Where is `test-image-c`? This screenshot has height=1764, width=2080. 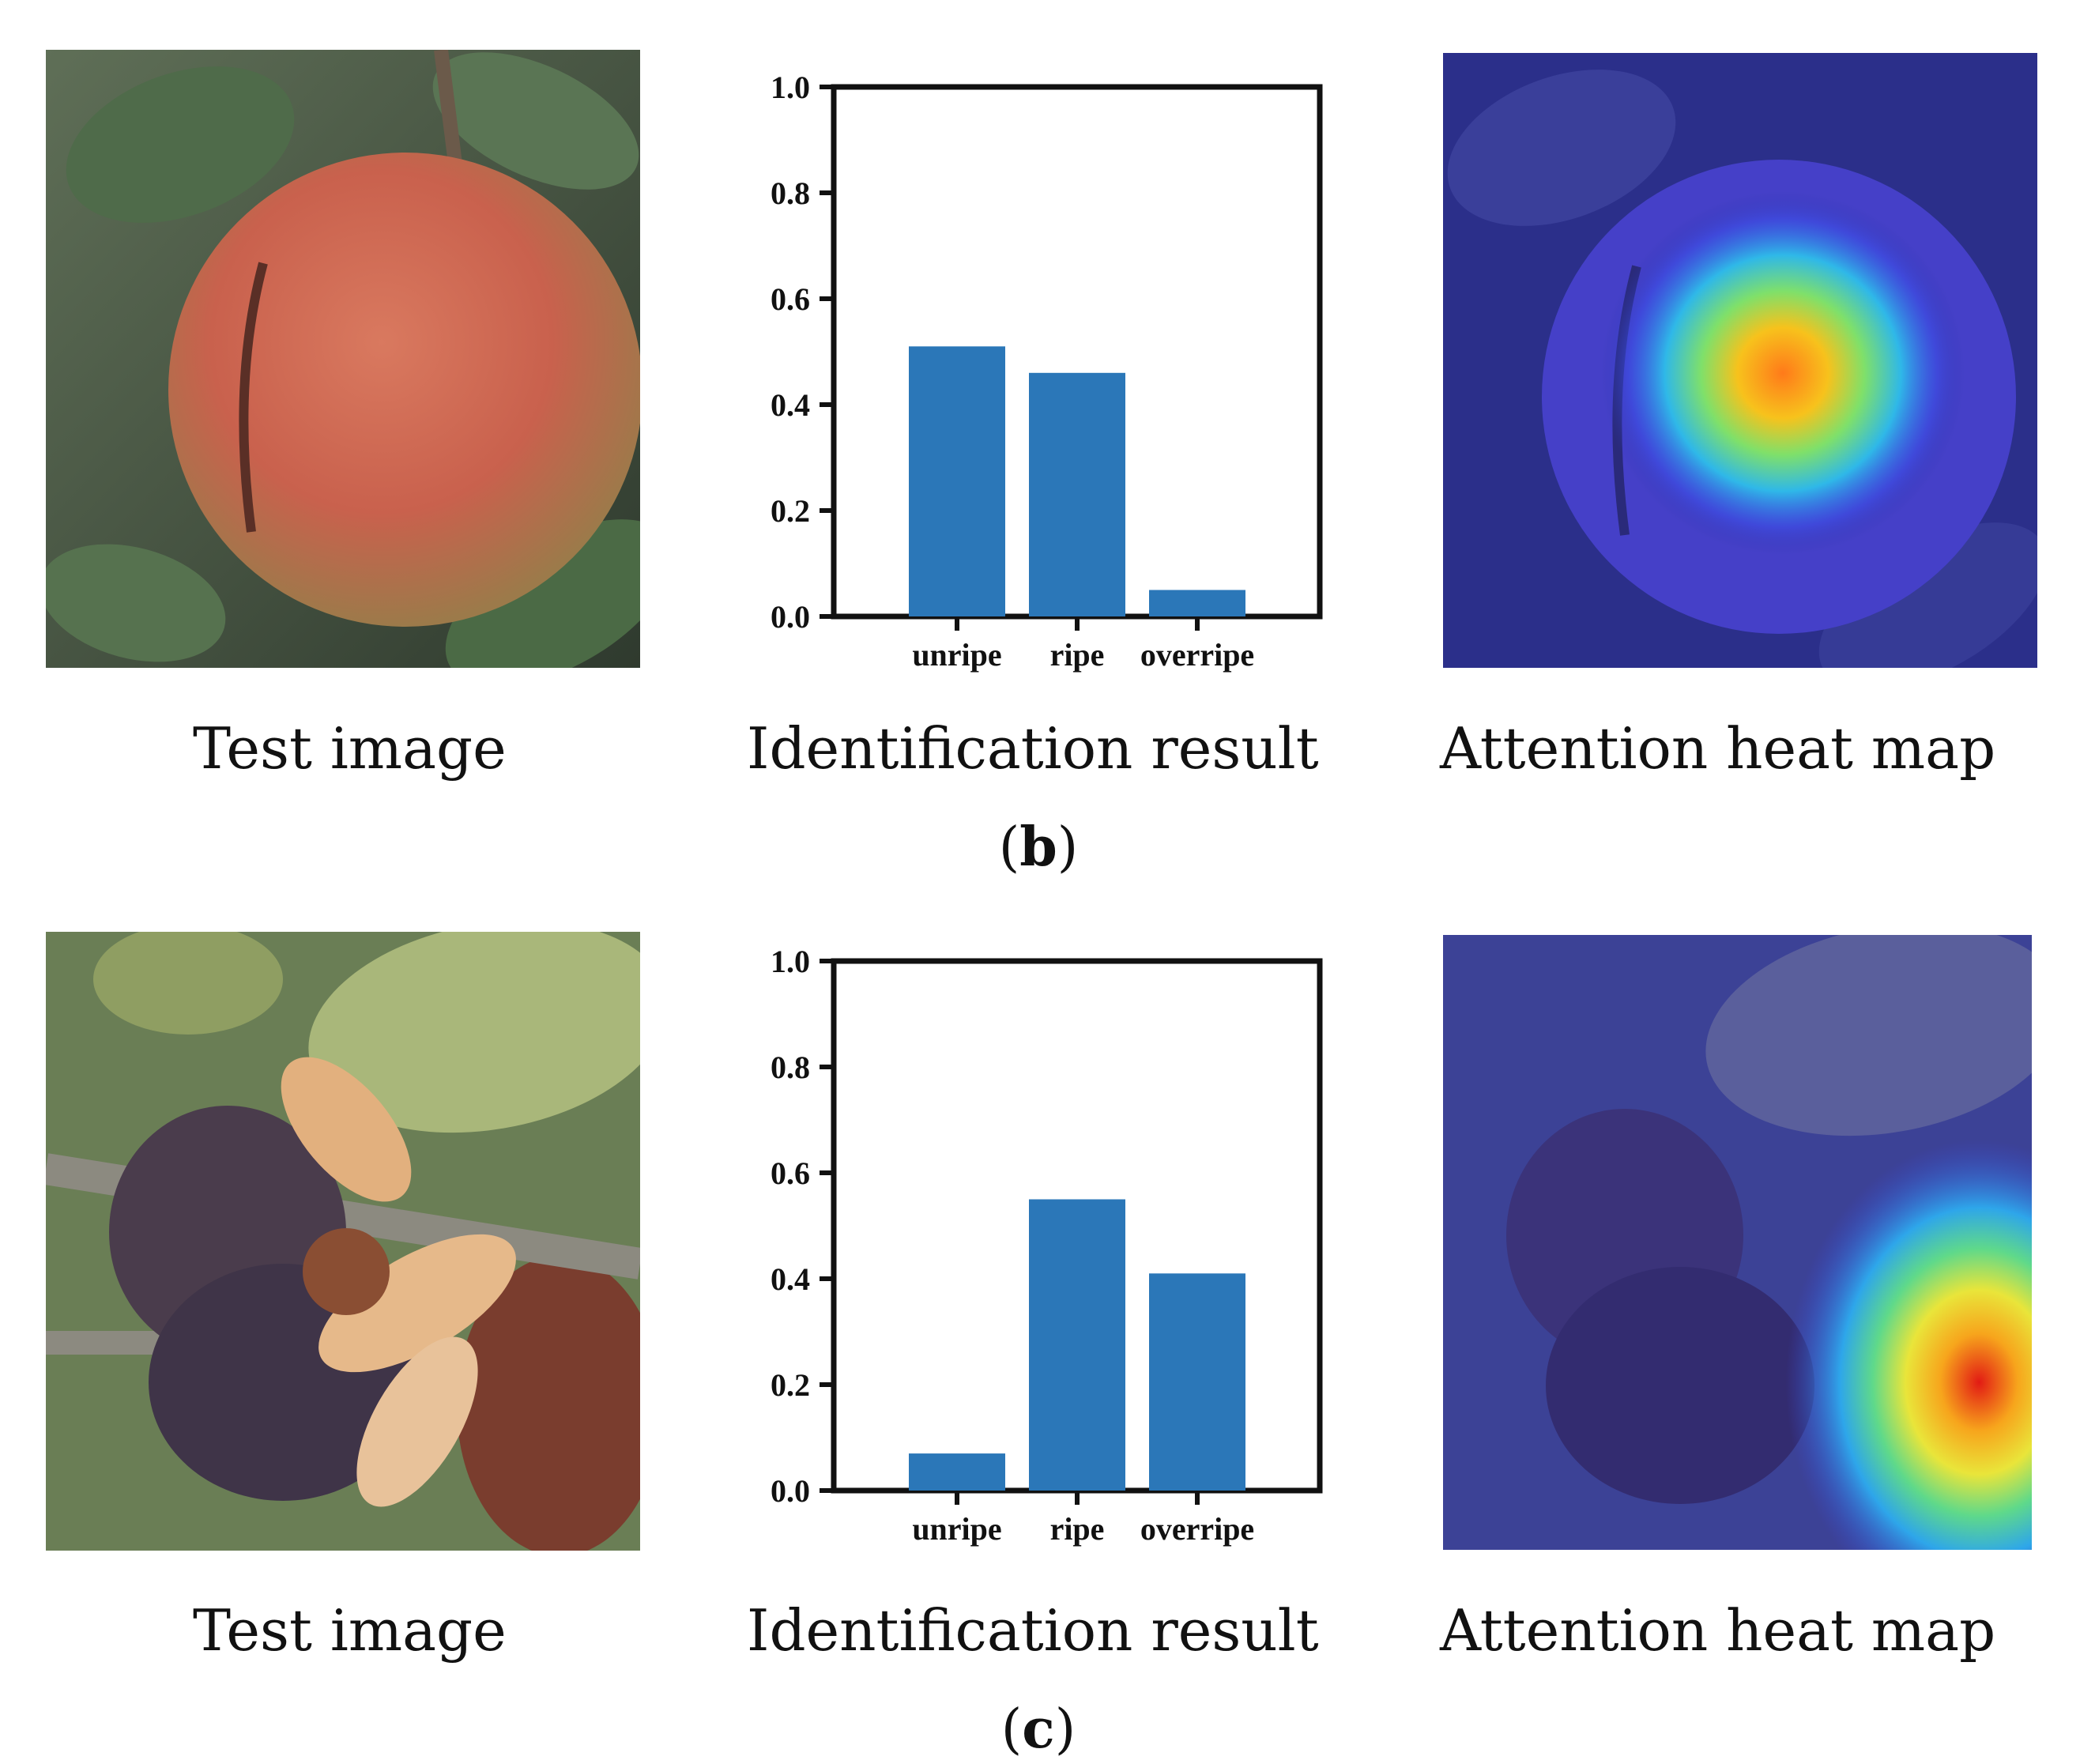 test-image-c is located at coordinates (343, 1241).